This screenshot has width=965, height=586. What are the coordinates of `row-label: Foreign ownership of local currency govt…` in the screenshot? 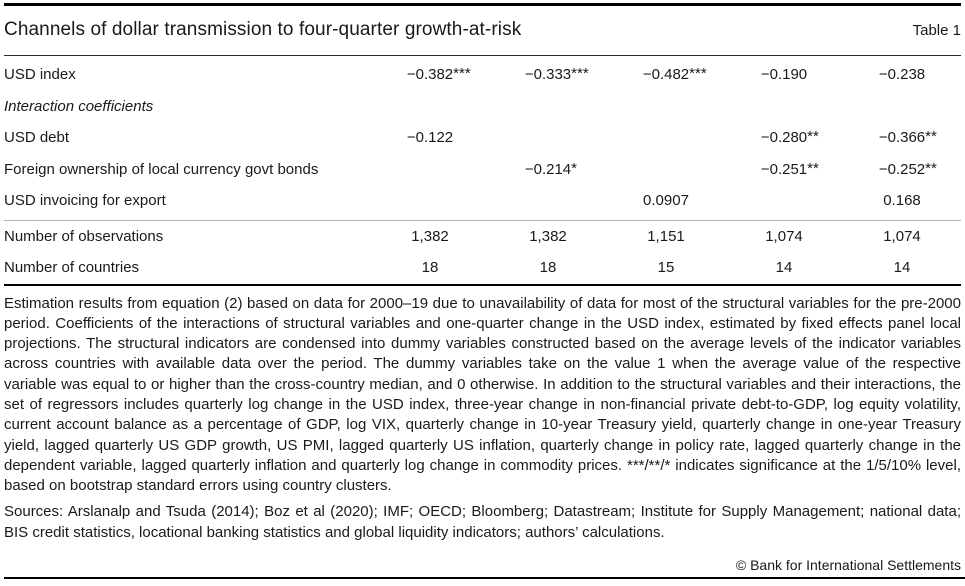 It's located at (161, 169).